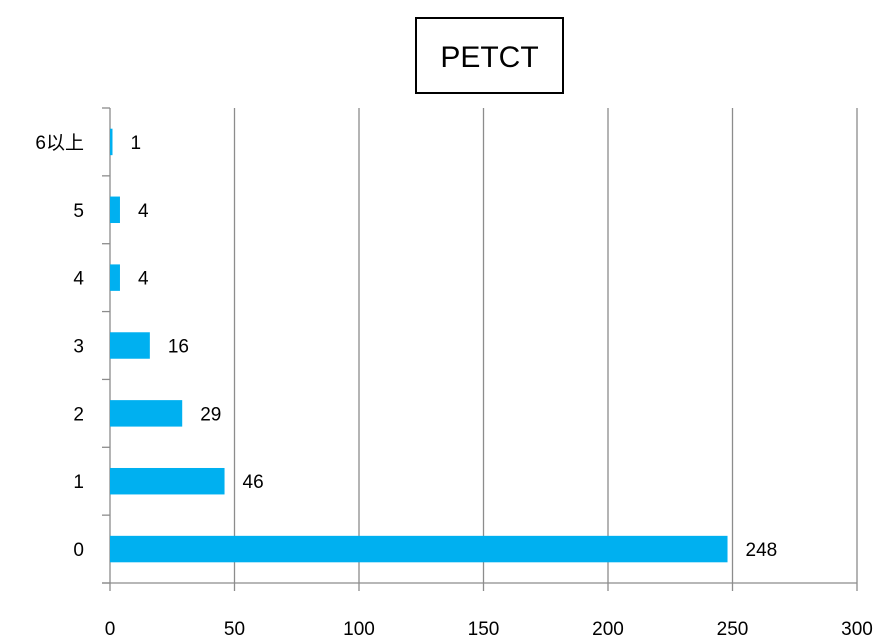 This screenshot has width=894, height=639. What do you see at coordinates (359, 629) in the screenshot?
I see `x-tick-label: 100` at bounding box center [359, 629].